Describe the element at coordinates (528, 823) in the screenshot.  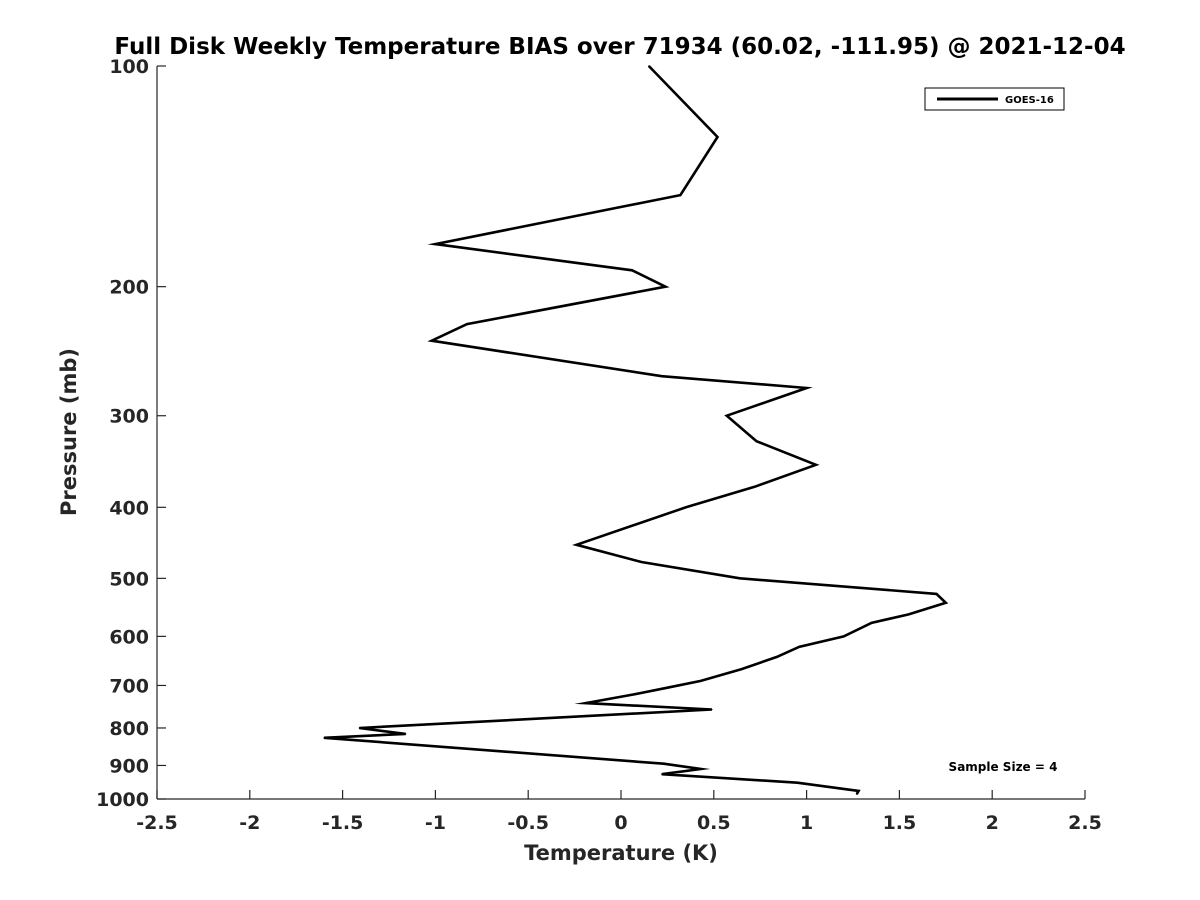
I see `x-tick-label: -0.5` at that location.